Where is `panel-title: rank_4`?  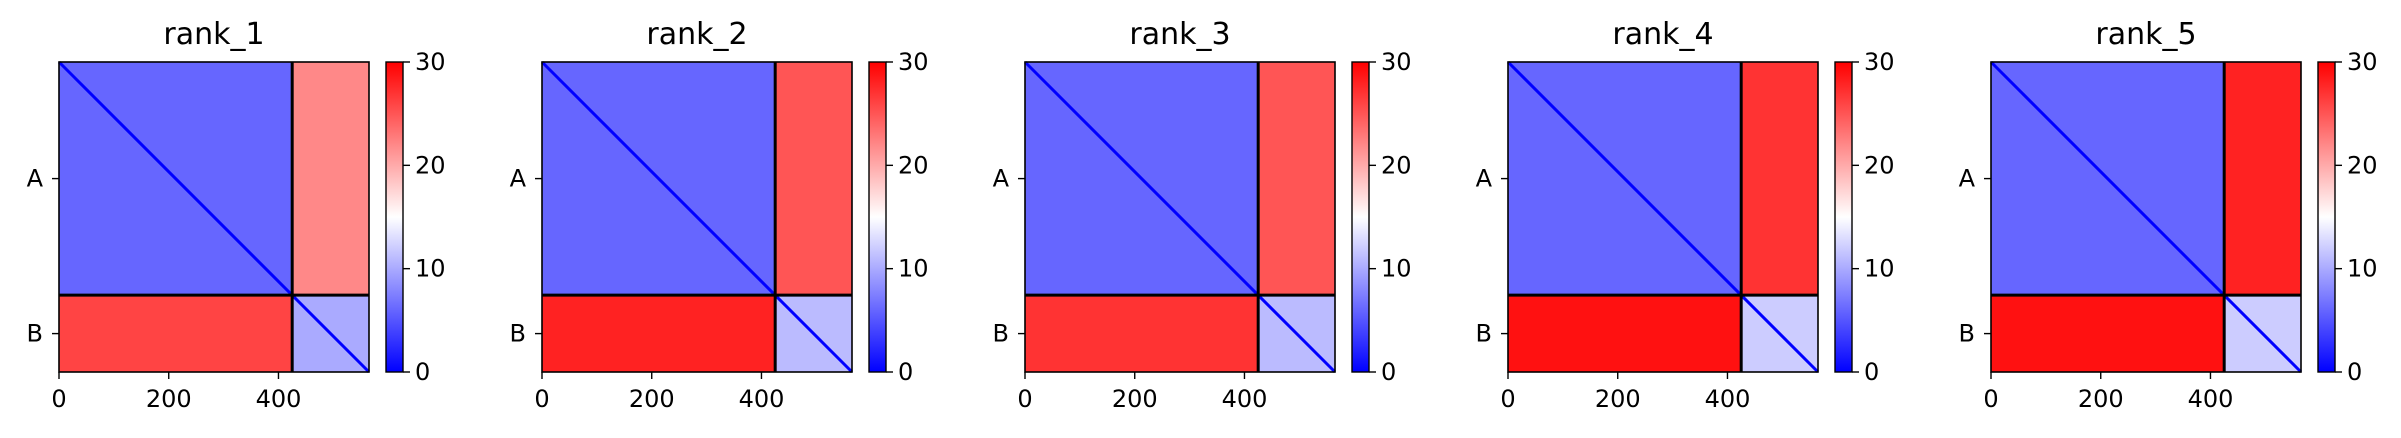 panel-title: rank_4 is located at coordinates (1662, 34).